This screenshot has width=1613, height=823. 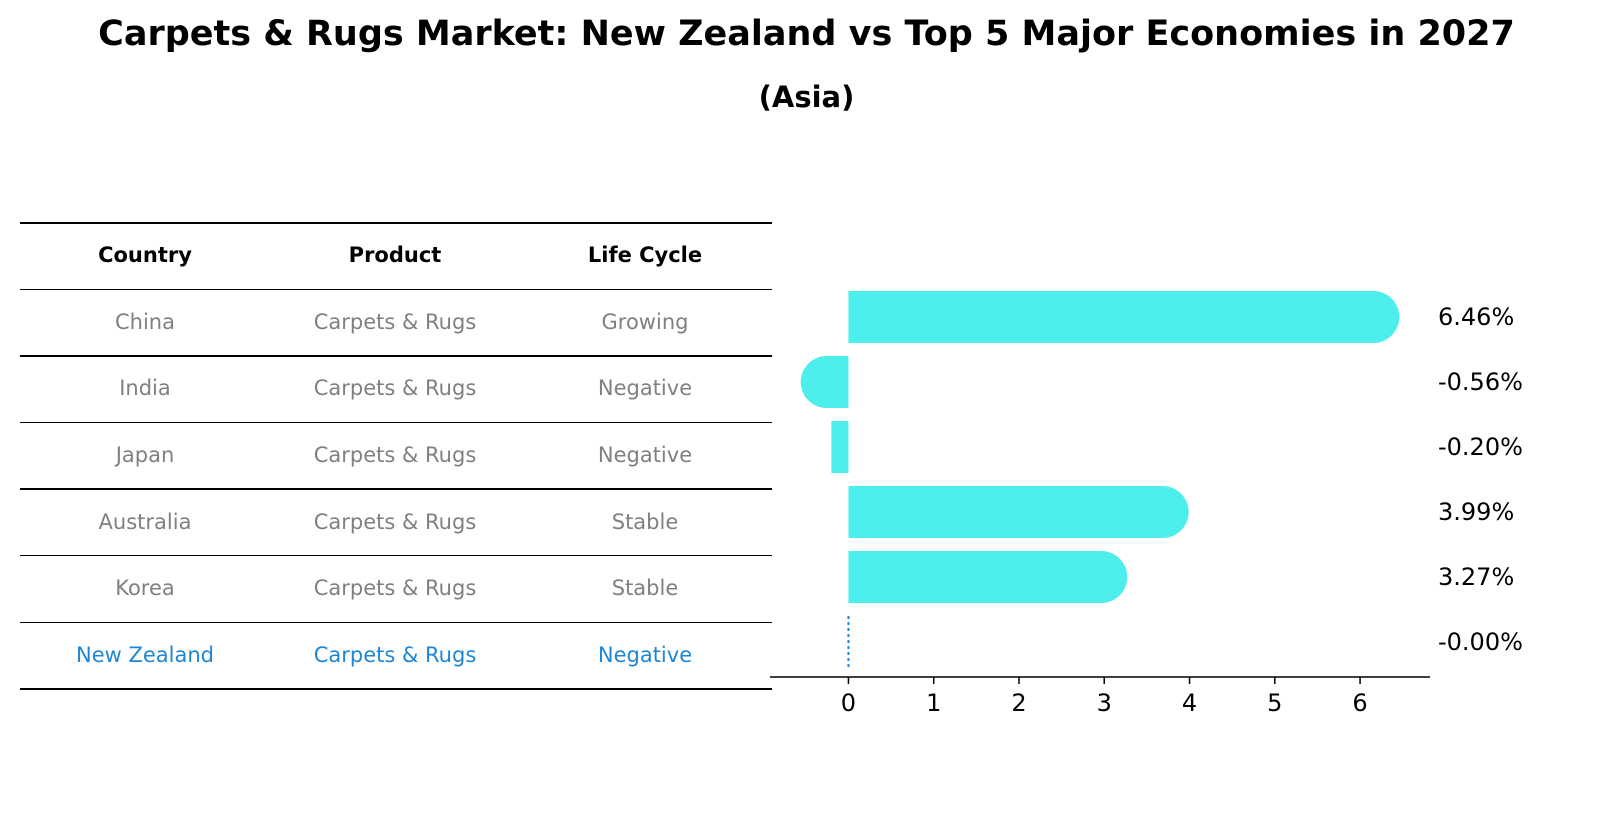 What do you see at coordinates (806, 97) in the screenshot?
I see `chart-subtitle: (Asia)` at bounding box center [806, 97].